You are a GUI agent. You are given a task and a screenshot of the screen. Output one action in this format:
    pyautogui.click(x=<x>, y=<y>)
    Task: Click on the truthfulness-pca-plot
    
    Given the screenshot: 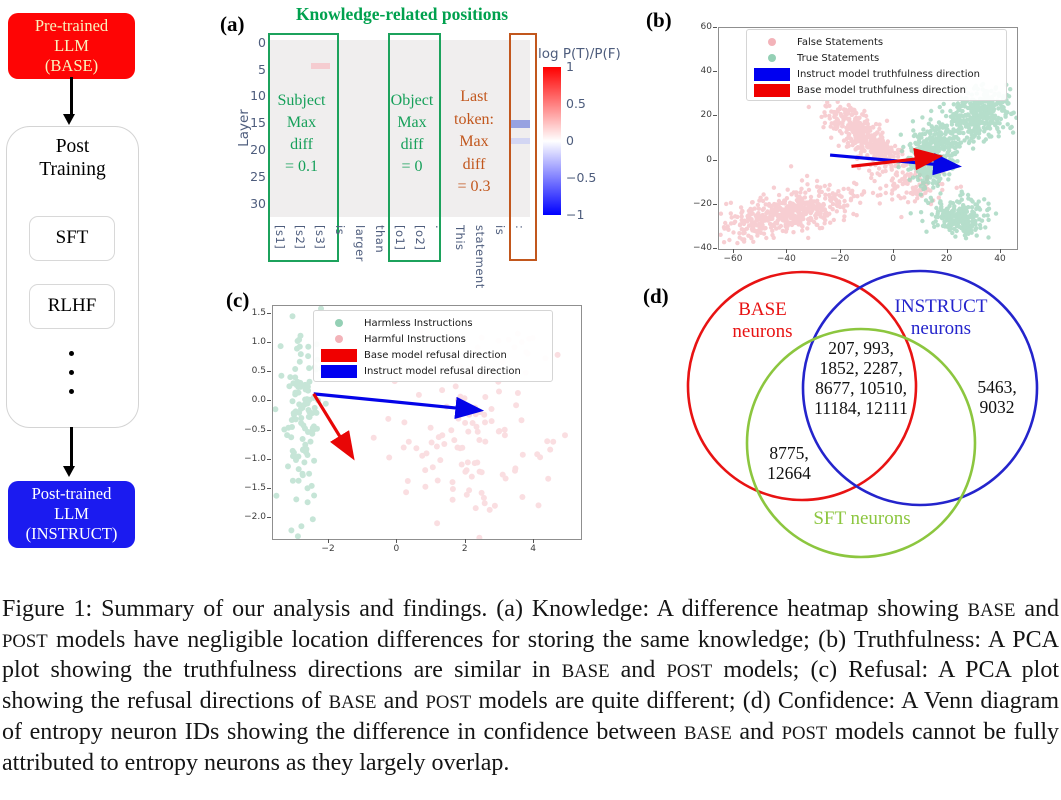 What is the action you would take?
    pyautogui.click(x=868, y=138)
    